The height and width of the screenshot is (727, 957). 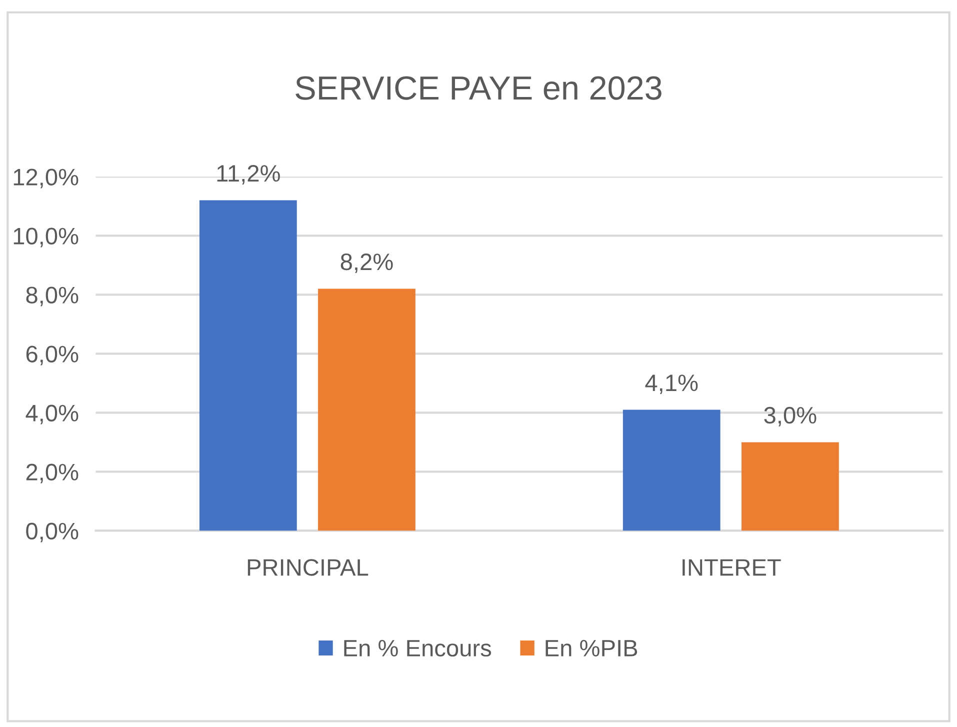 What do you see at coordinates (46, 178) in the screenshot?
I see `y-tick-label: 12,0%` at bounding box center [46, 178].